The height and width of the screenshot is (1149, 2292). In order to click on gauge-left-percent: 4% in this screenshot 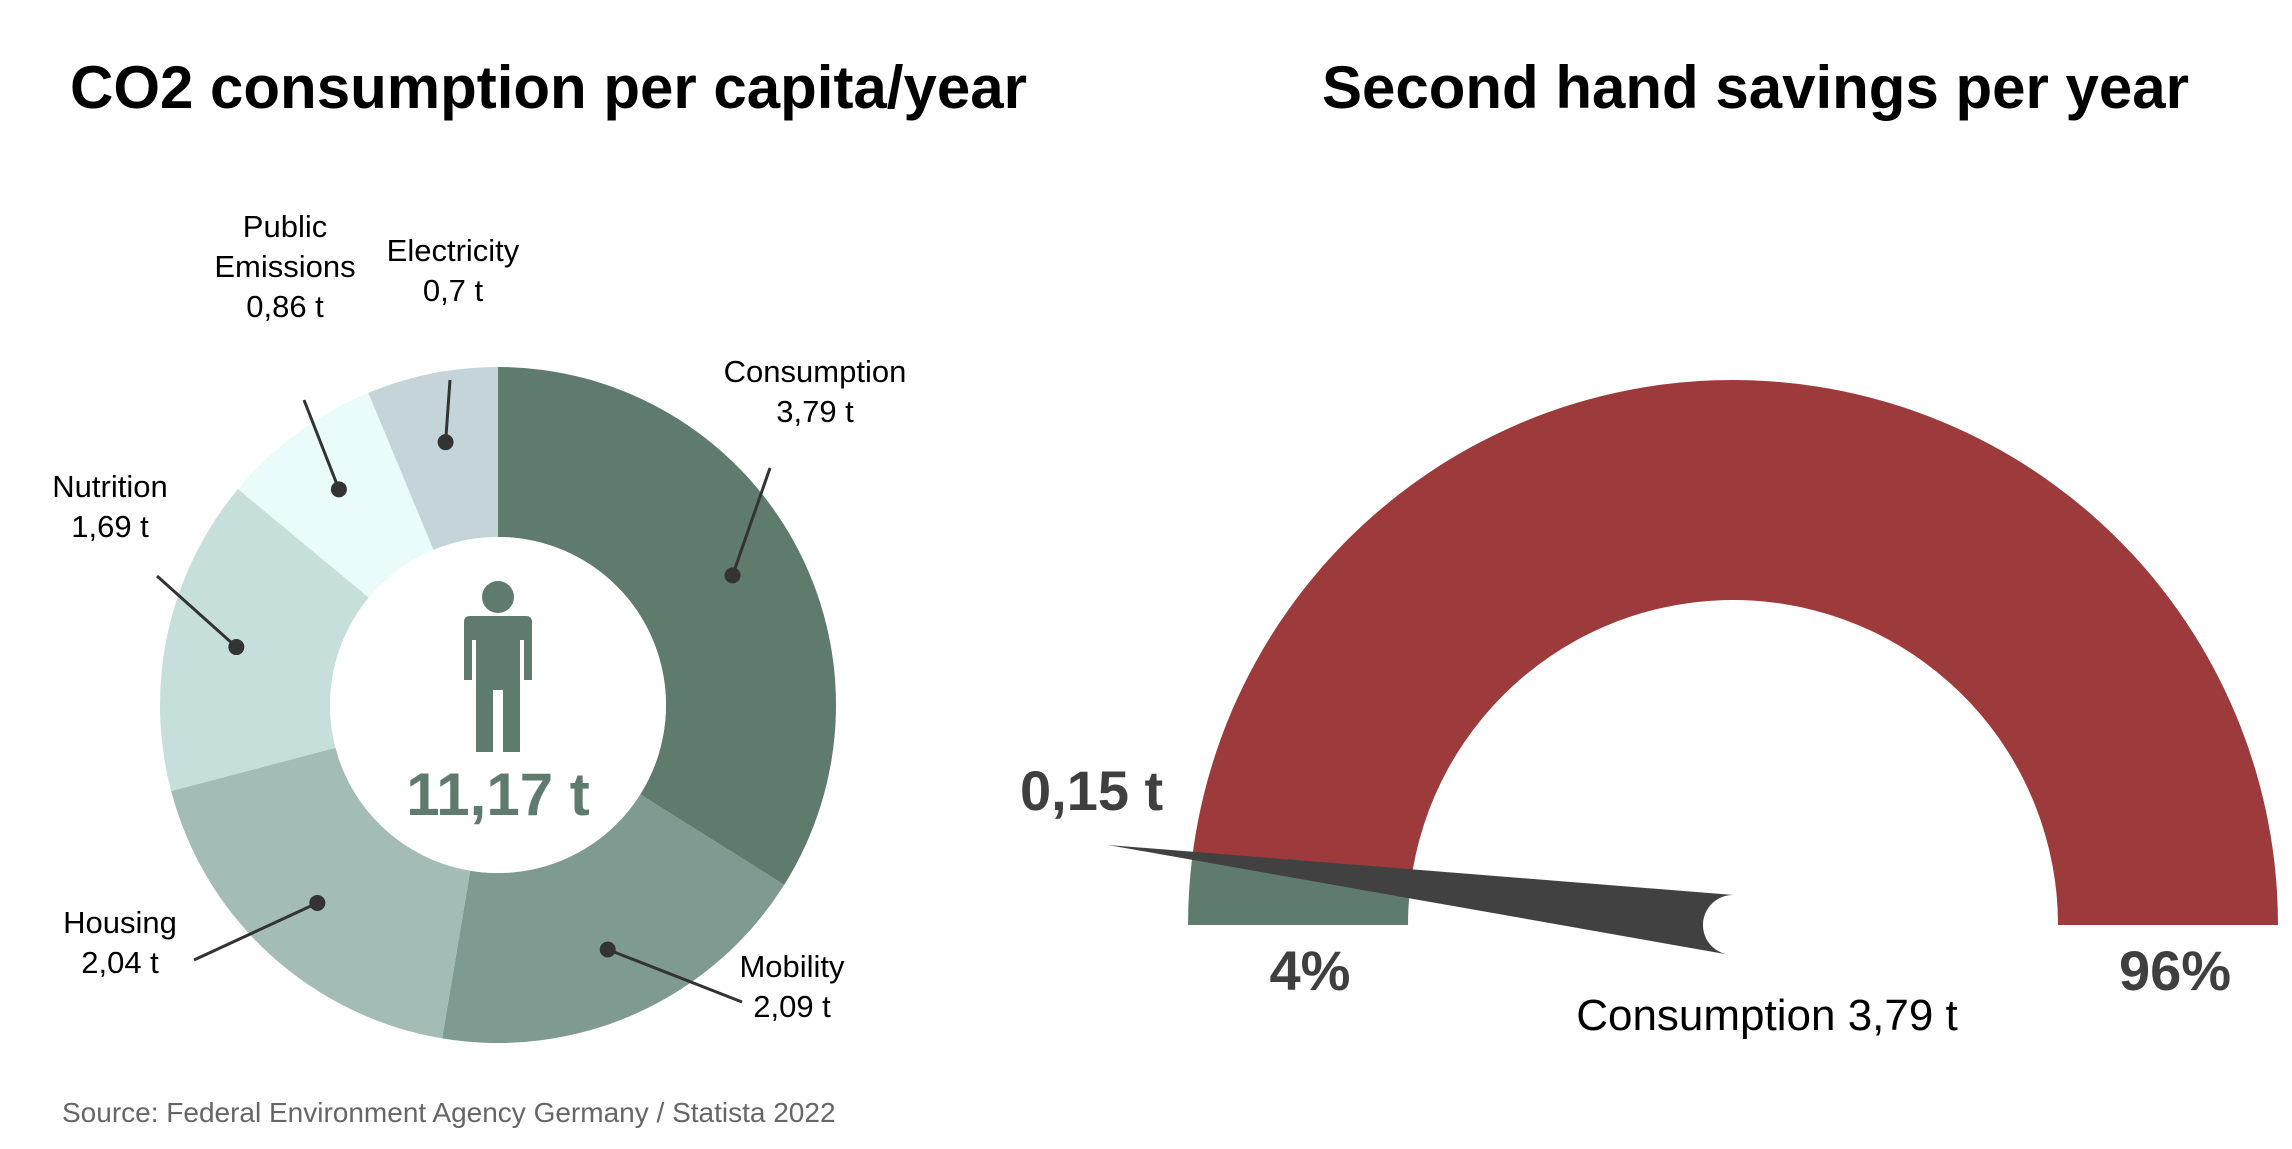, I will do `click(1310, 970)`.